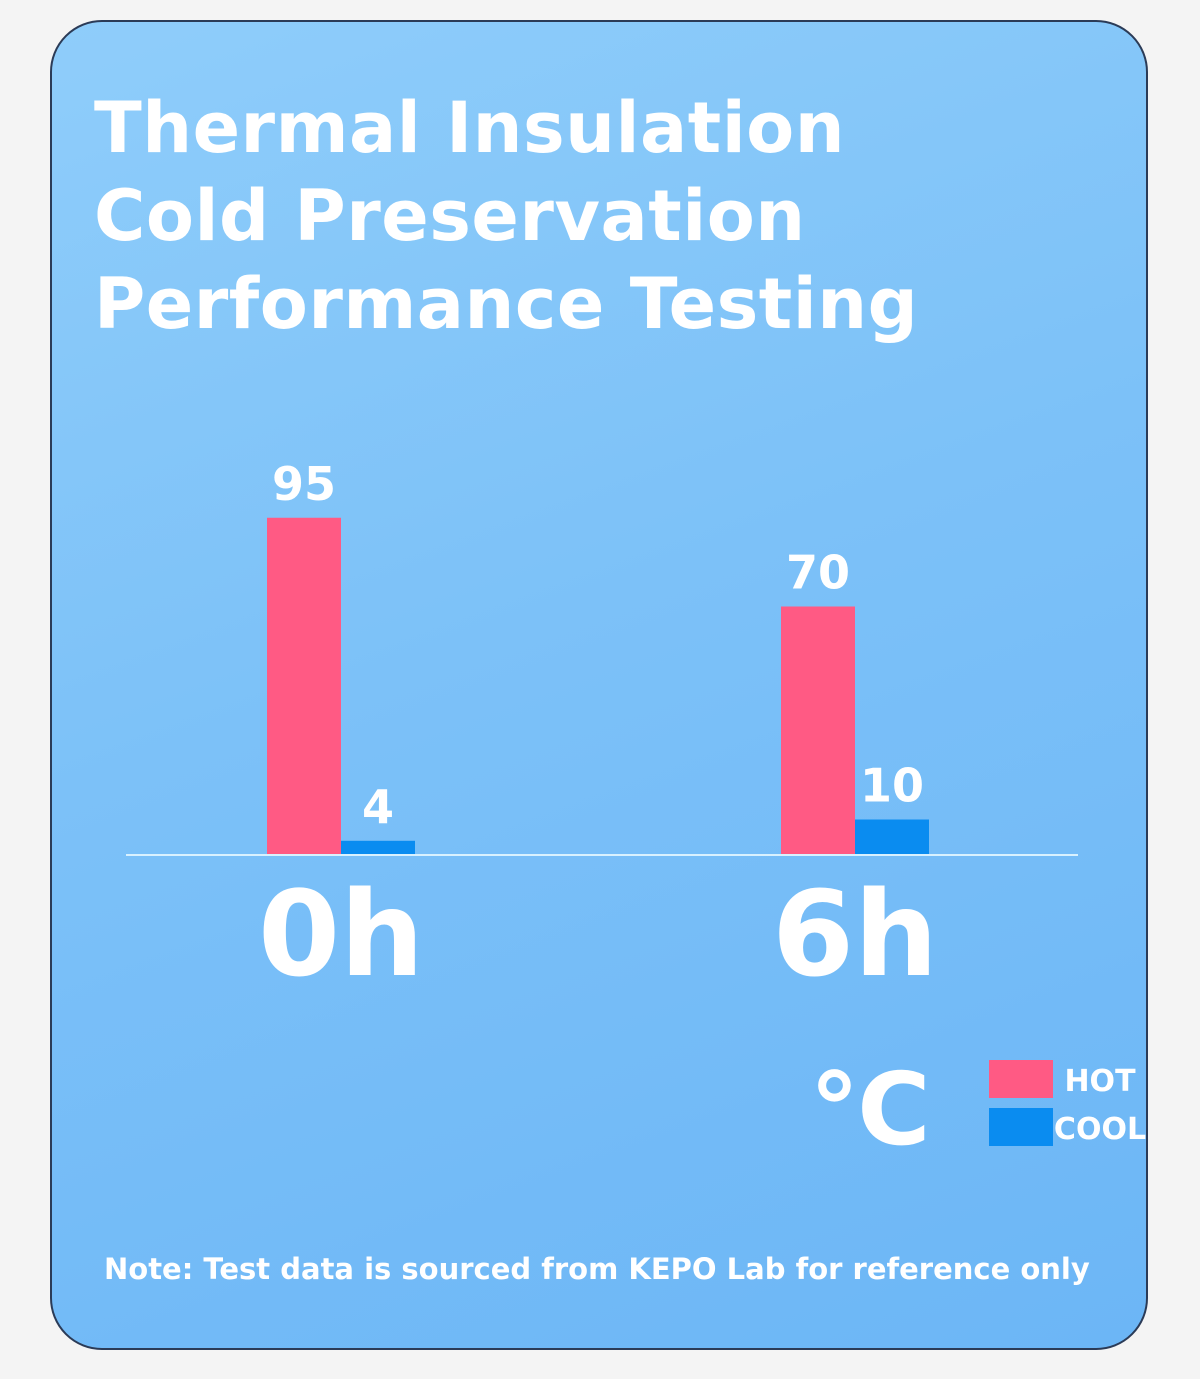  I want to click on title-line-3: Performance Testing, so click(506, 304).